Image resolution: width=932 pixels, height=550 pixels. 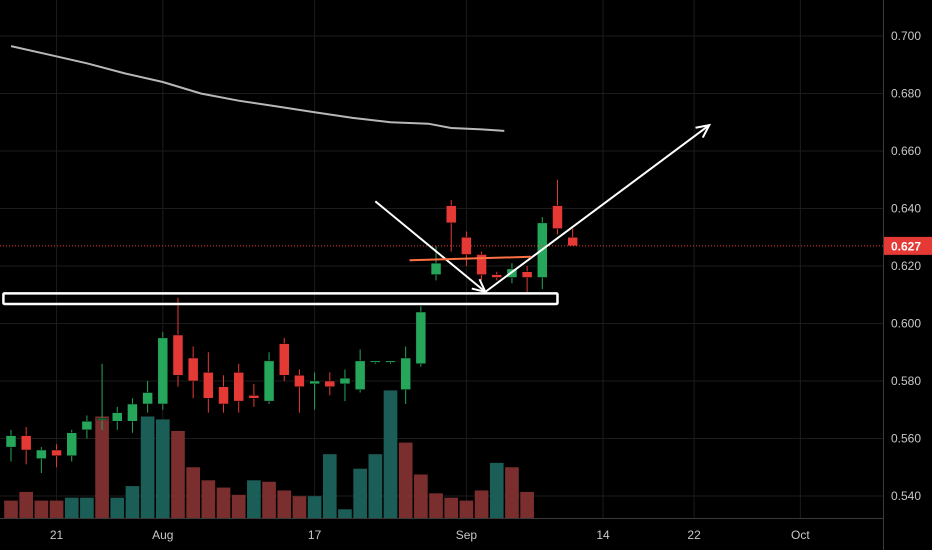 What do you see at coordinates (906, 266) in the screenshot?
I see `price-tick-label: 0.620` at bounding box center [906, 266].